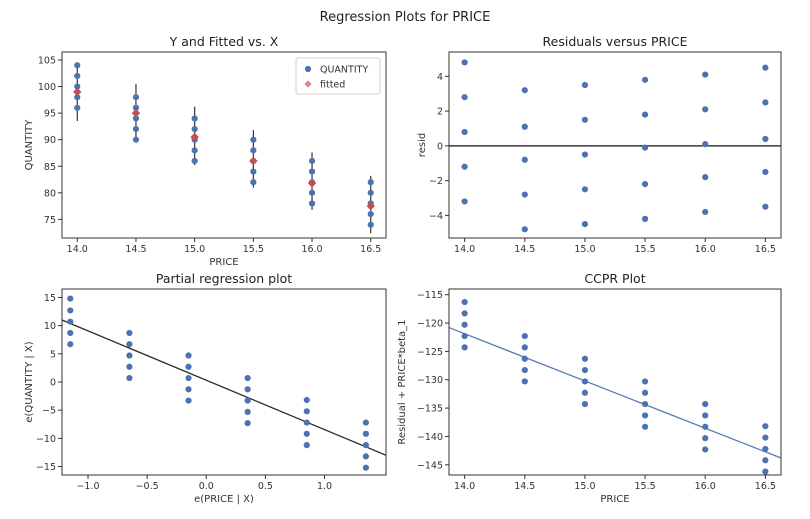  What do you see at coordinates (46, 467) in the screenshot?
I see `partial-ytick-label: −15` at bounding box center [46, 467].